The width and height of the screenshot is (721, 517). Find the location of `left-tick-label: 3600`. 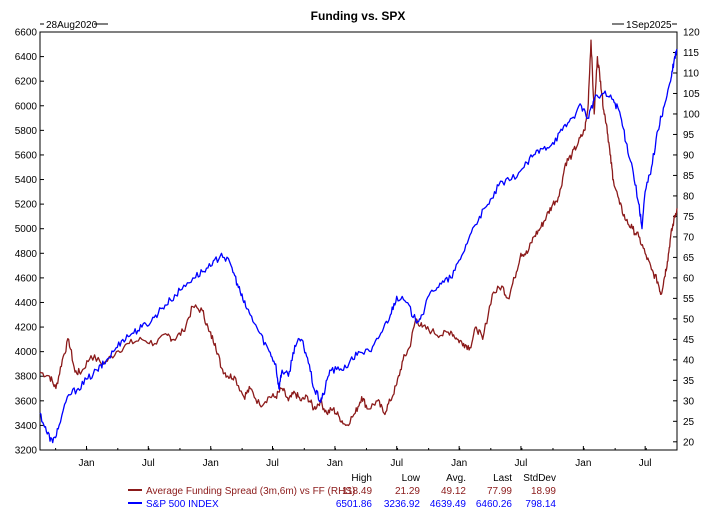

left-tick-label: 3600 is located at coordinates (26, 401).